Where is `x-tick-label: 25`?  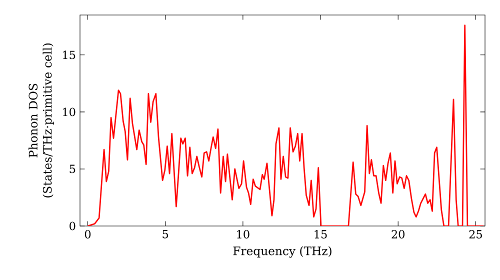 x-tick-label: 25 is located at coordinates (475, 234).